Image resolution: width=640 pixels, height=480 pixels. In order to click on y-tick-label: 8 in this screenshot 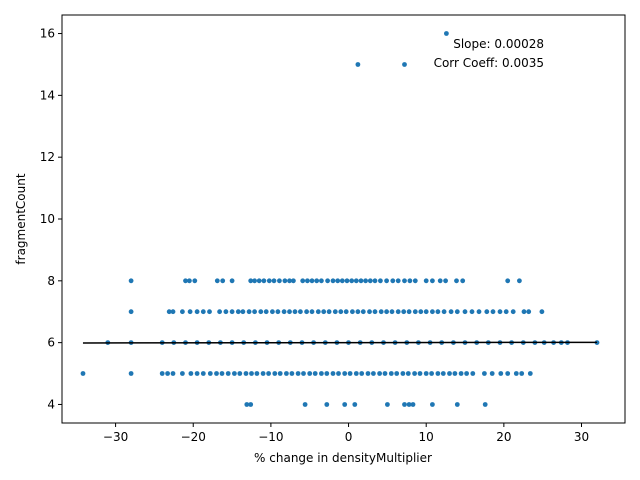, I will do `click(51, 281)`.